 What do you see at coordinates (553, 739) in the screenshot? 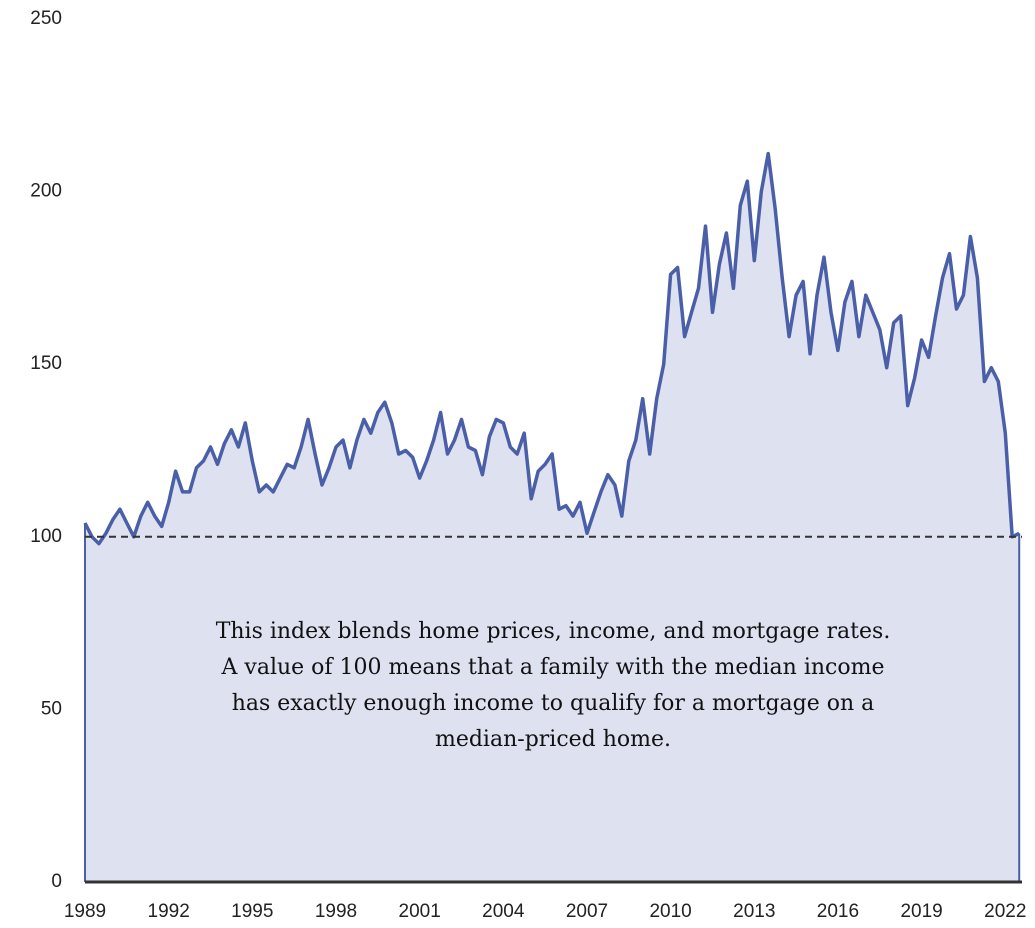
I see `annotation: median-priced home.` at bounding box center [553, 739].